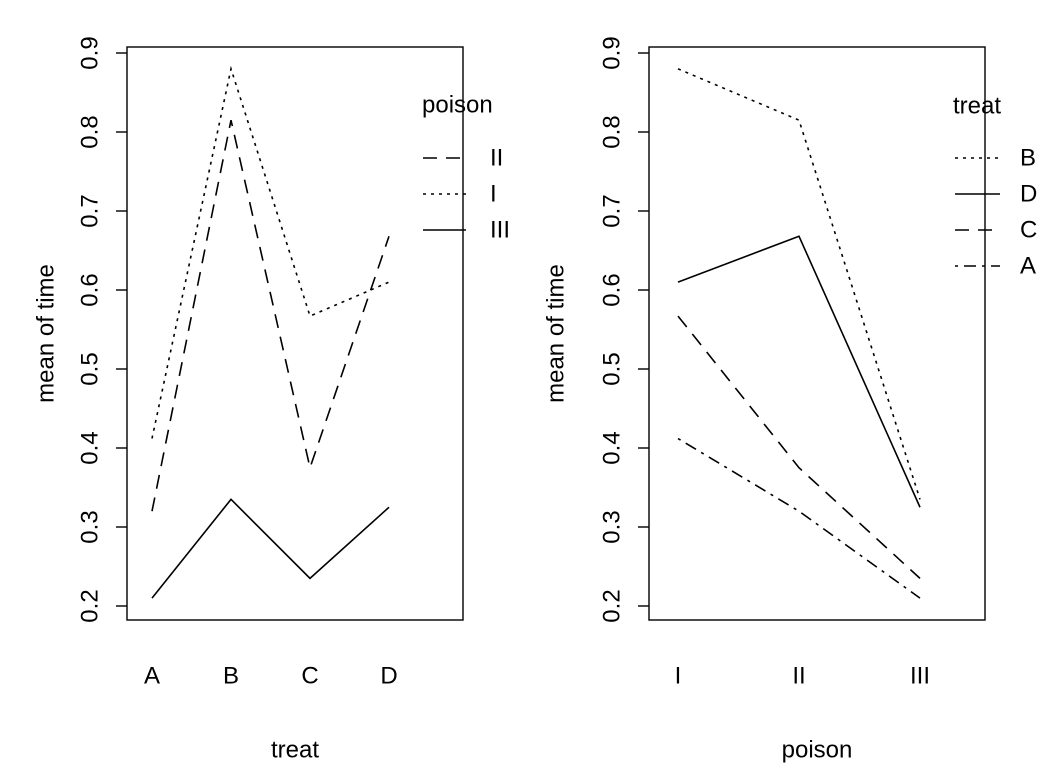 This screenshot has width=1058, height=784. Describe the element at coordinates (496, 158) in the screenshot. I see `legend-label-II: II` at that location.